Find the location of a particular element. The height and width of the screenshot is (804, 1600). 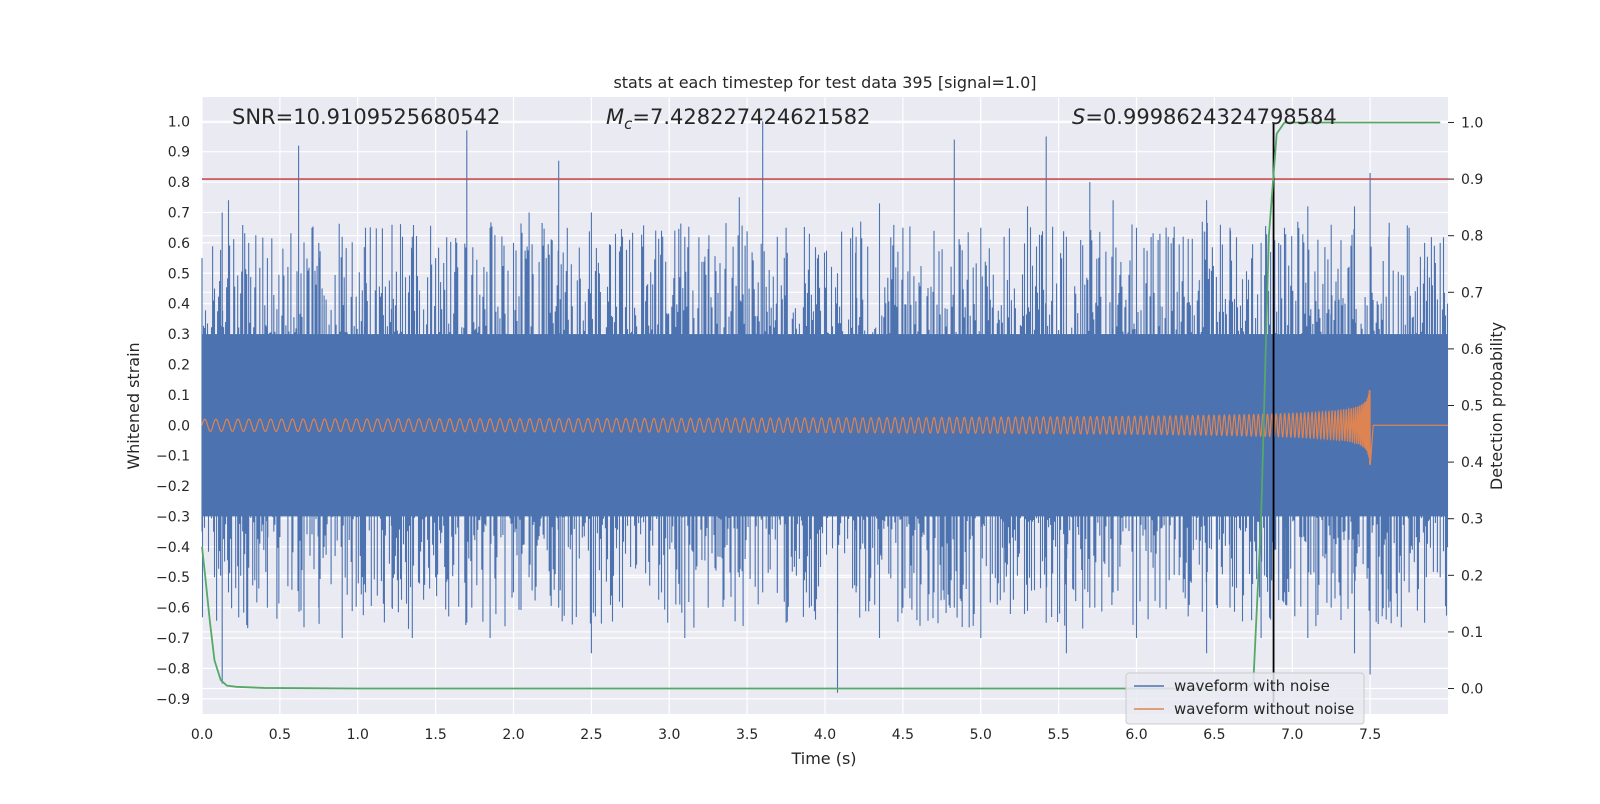

legend-label-clean: waveform without noise is located at coordinates (1264, 709).